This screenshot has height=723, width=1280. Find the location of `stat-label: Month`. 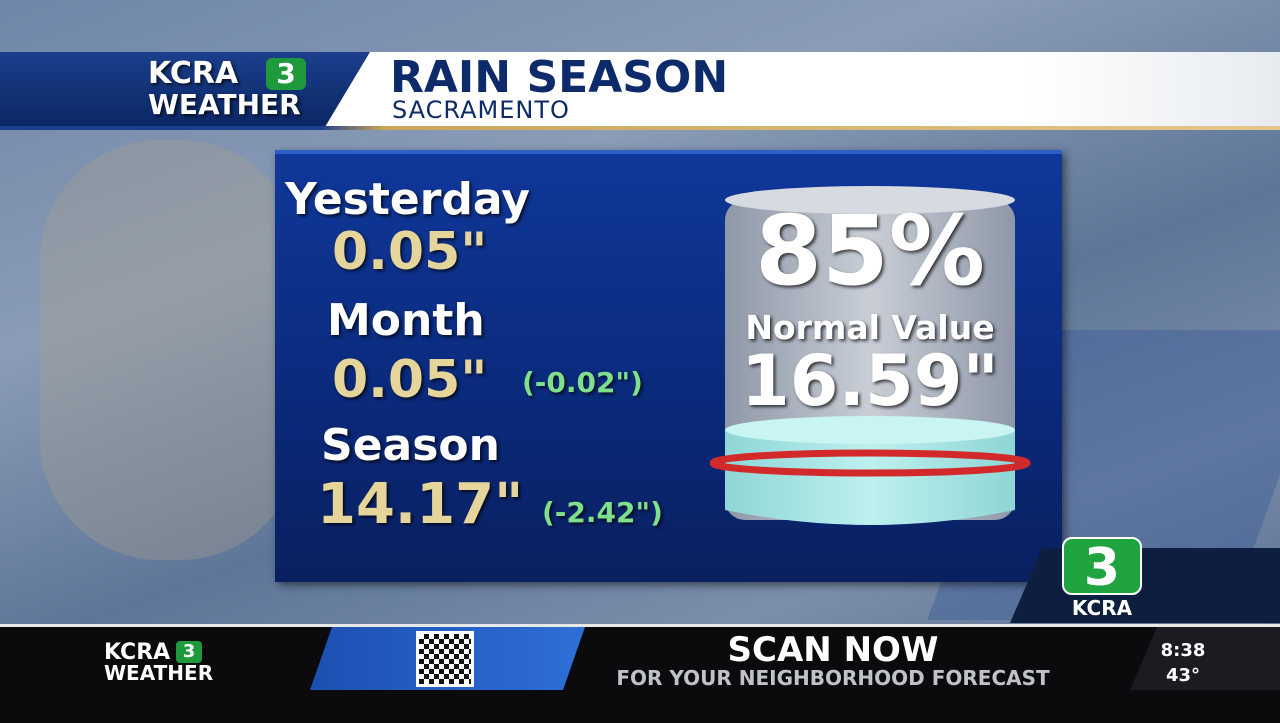

stat-label: Month is located at coordinates (406, 320).